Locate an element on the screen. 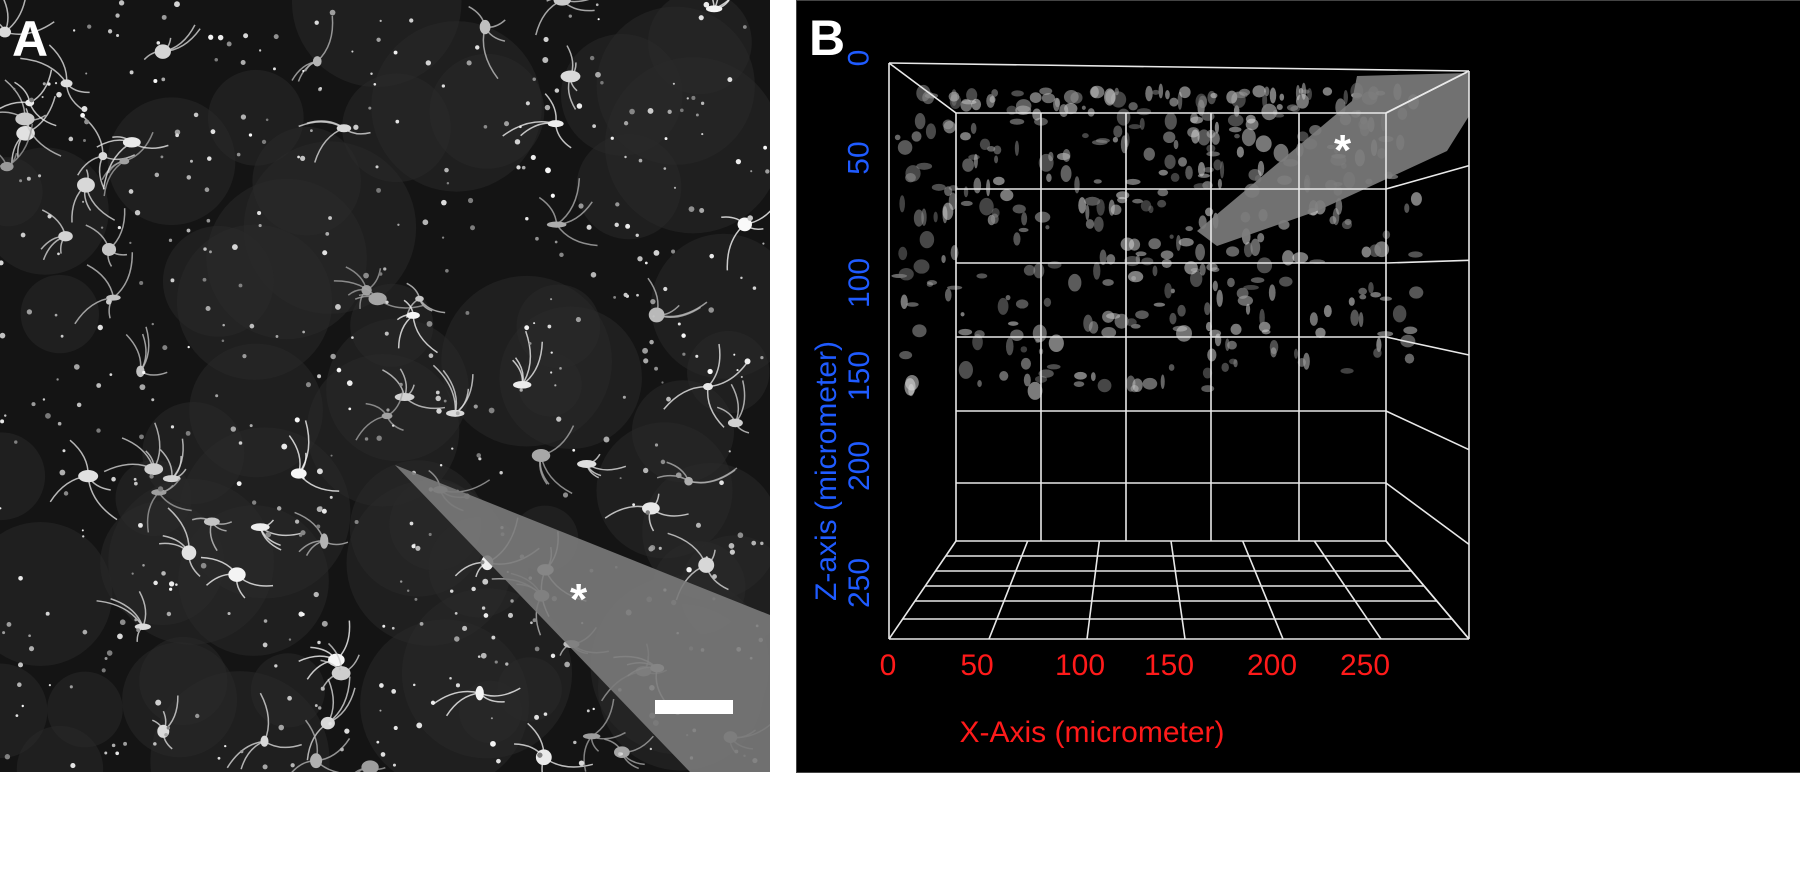 The image size is (1800, 892). x-tick: 50 is located at coordinates (977, 665).